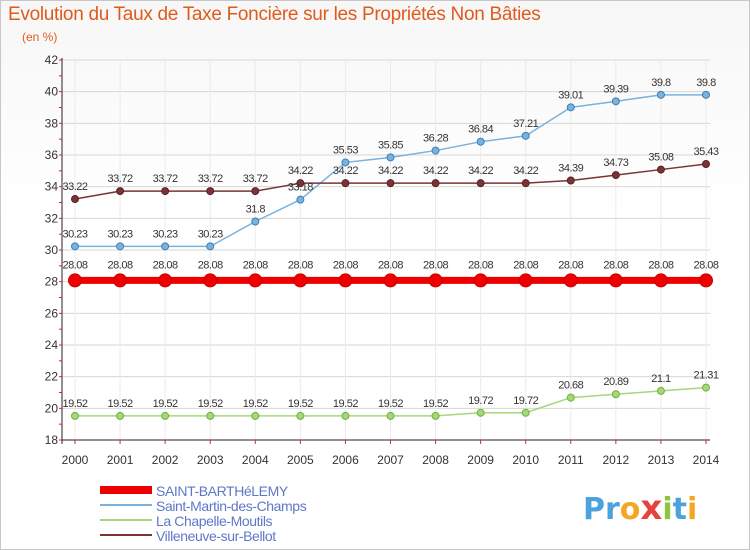 The width and height of the screenshot is (750, 550). Describe the element at coordinates (616, 460) in the screenshot. I see `x-tick-label: 2012` at that location.